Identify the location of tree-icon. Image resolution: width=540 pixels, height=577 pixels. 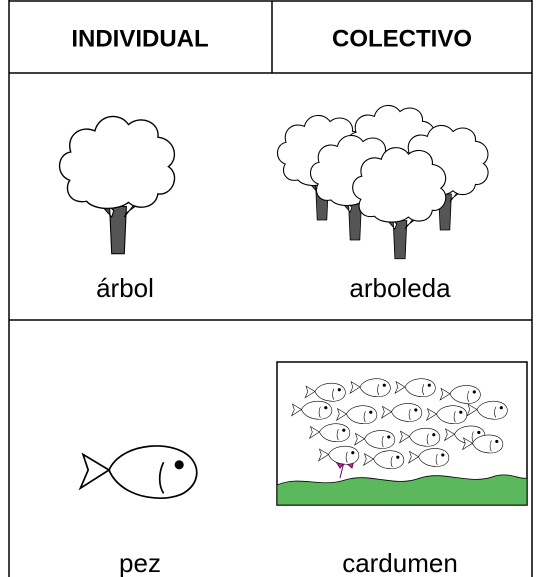
(117, 185).